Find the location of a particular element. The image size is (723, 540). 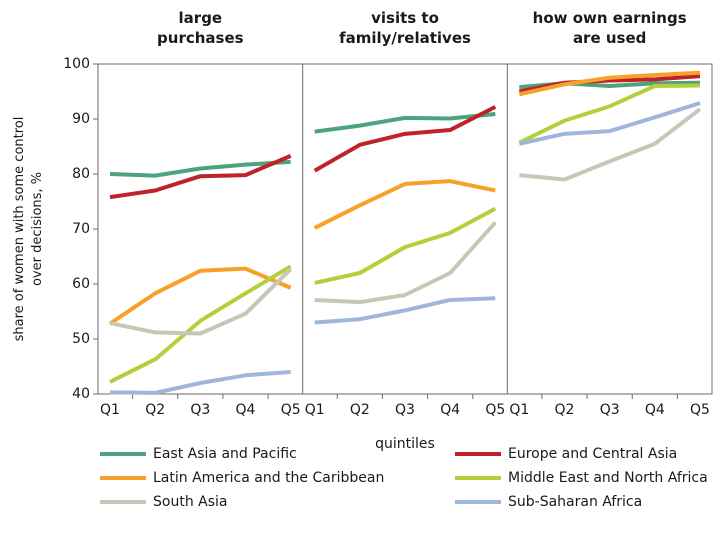

y-tick-label: 100 is located at coordinates (76, 64).